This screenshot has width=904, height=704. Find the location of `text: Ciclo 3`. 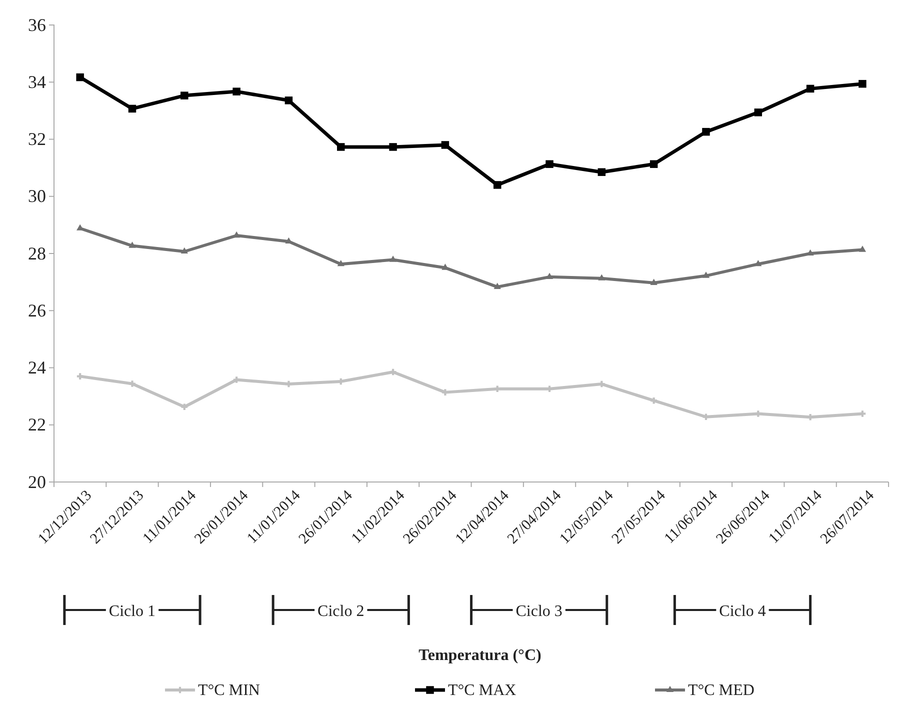

text: Ciclo 3 is located at coordinates (539, 611).